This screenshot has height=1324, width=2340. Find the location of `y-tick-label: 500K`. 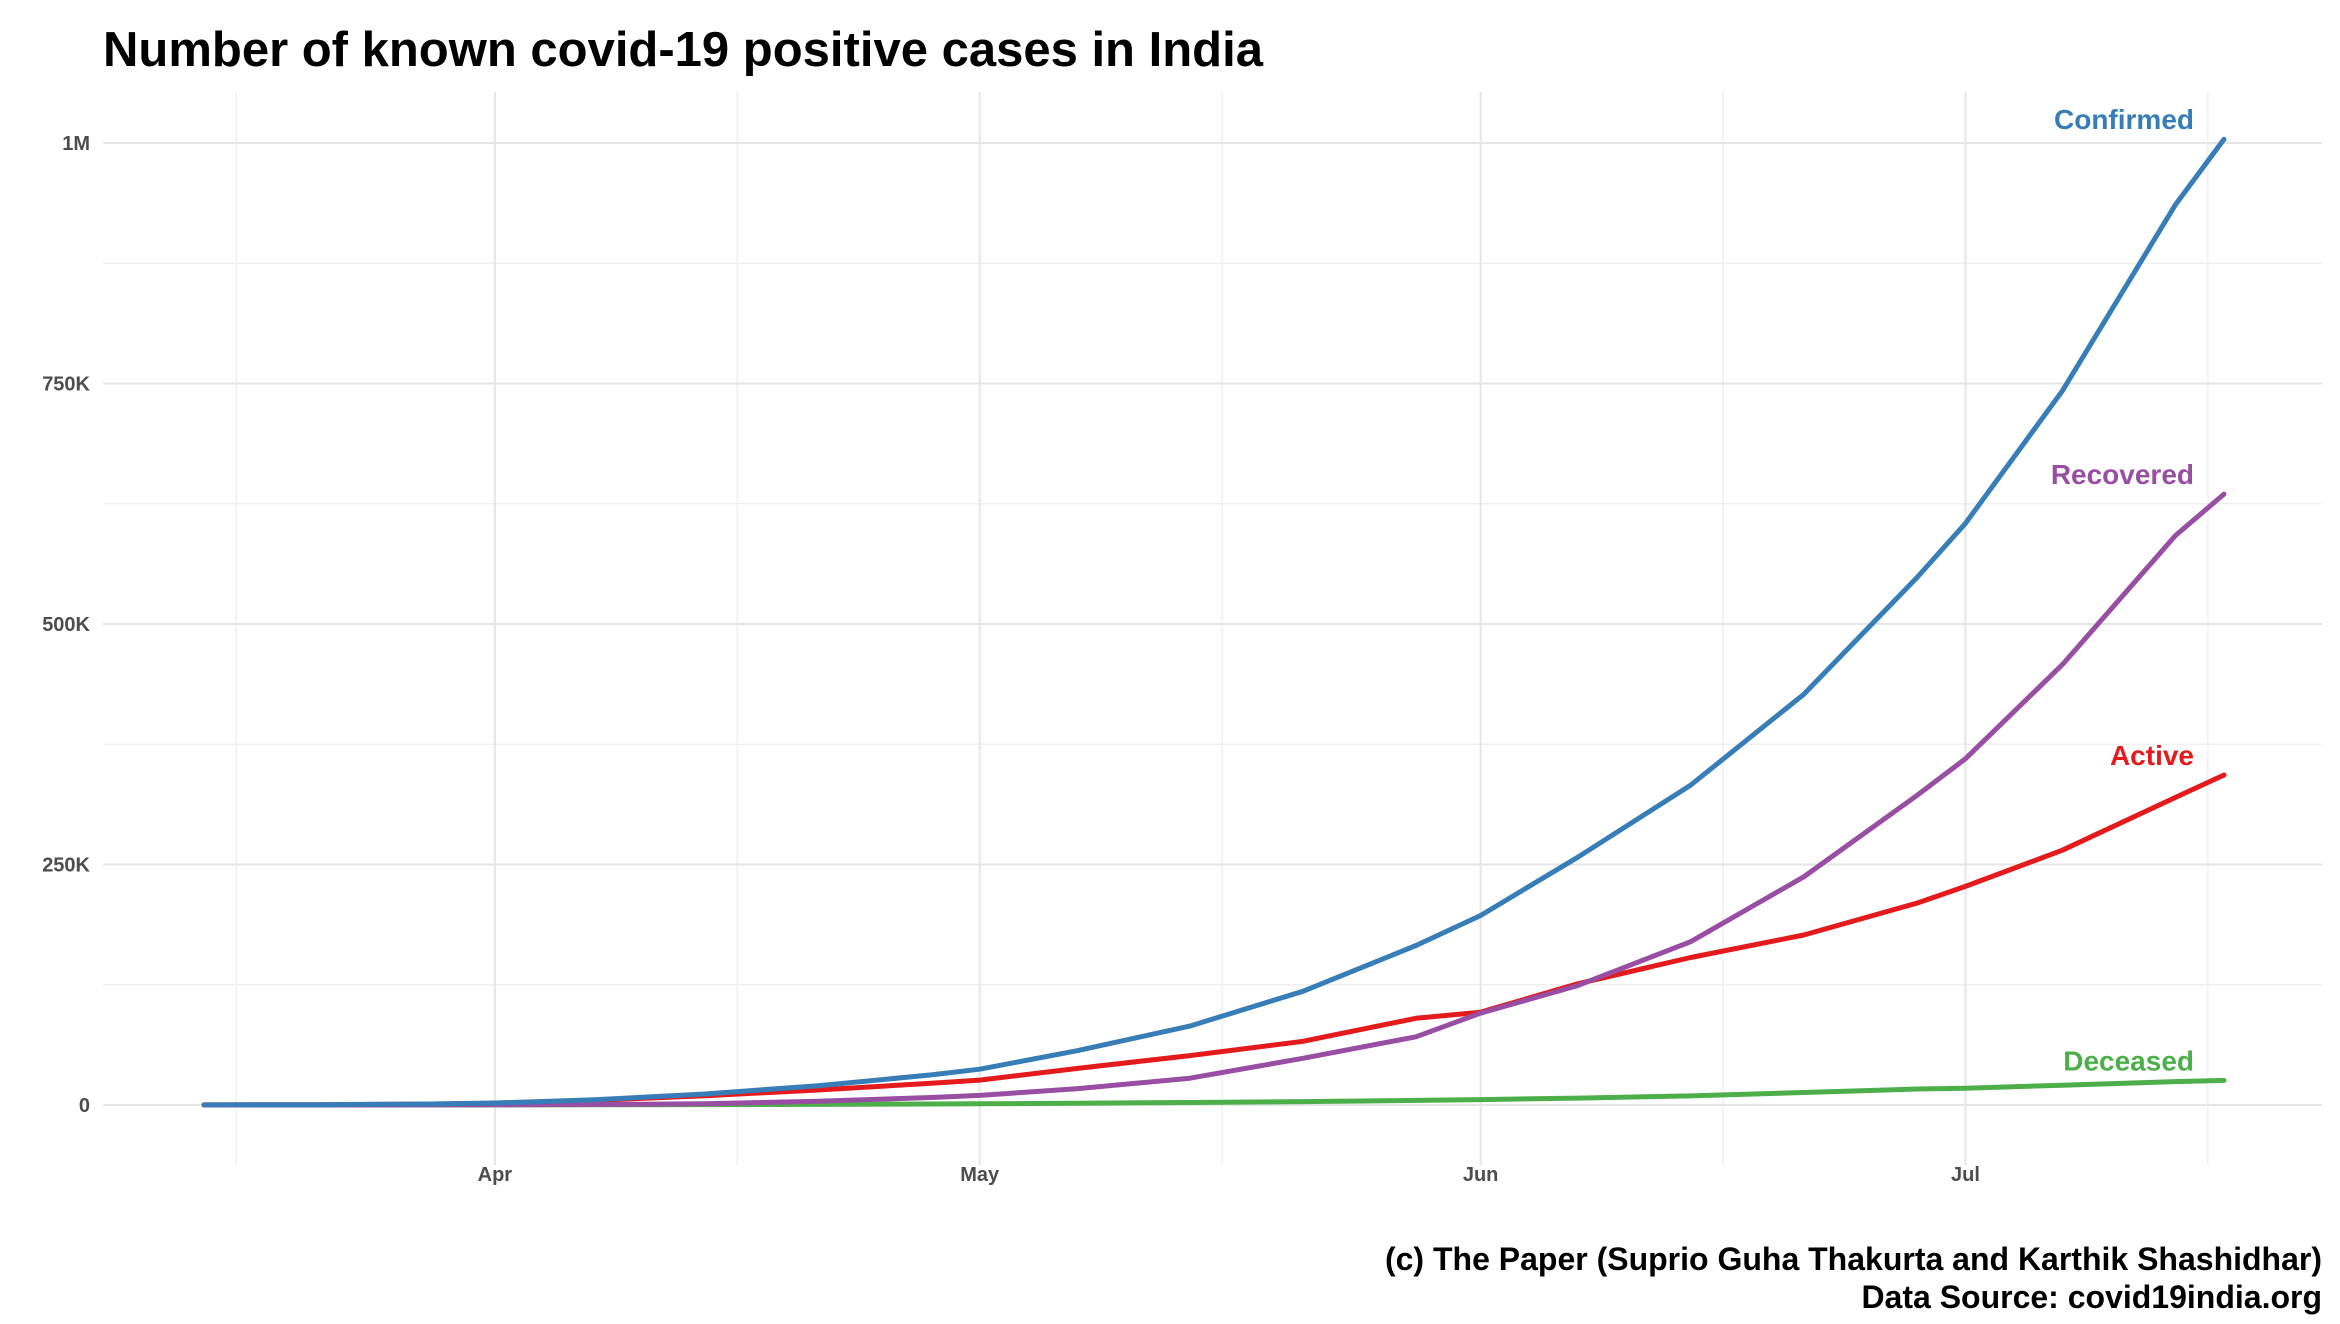

y-tick-label: 500K is located at coordinates (66, 625).